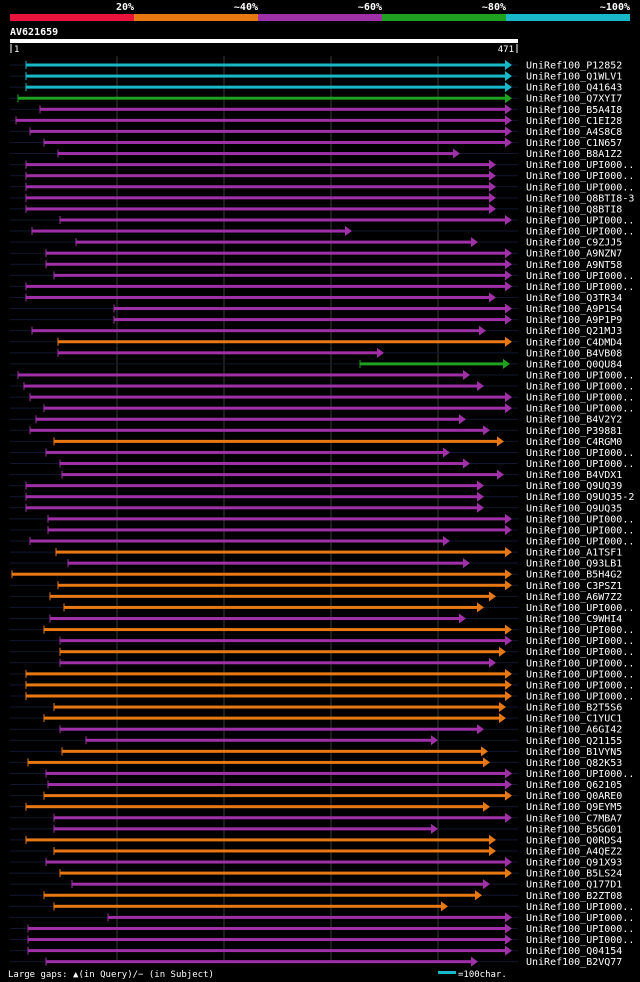  Describe the element at coordinates (316, 121) in the screenshot. I see `hit-row: UniRef100_C1EI28` at that location.